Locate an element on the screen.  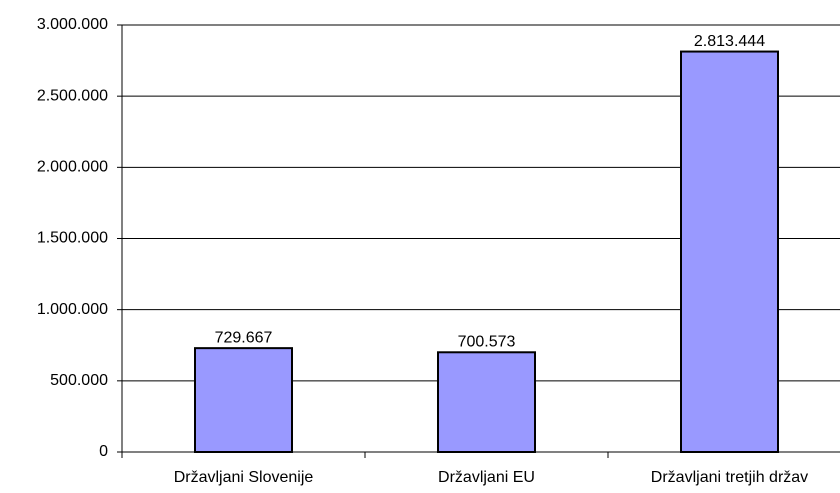
x-tick-label: Državljani EU is located at coordinates (486, 477).